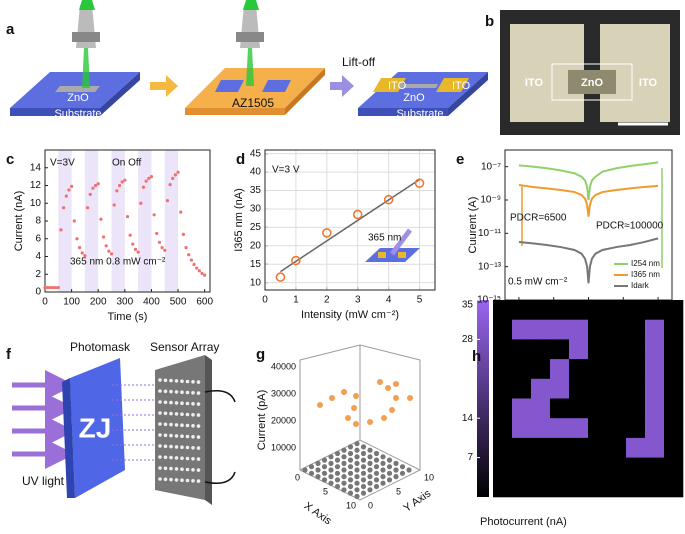  Describe the element at coordinates (360, 422) in the screenshot. I see `plot-g` at that location.